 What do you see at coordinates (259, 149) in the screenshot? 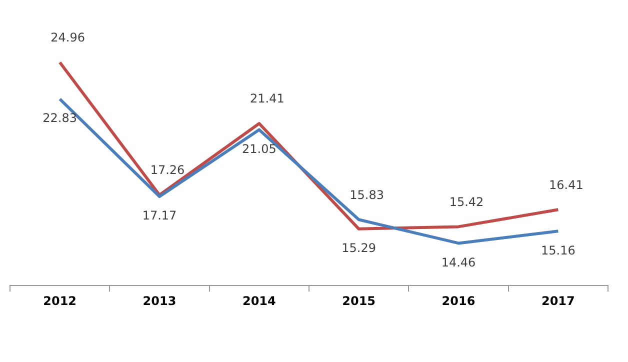
I see `data-label: 21.05` at bounding box center [259, 149].